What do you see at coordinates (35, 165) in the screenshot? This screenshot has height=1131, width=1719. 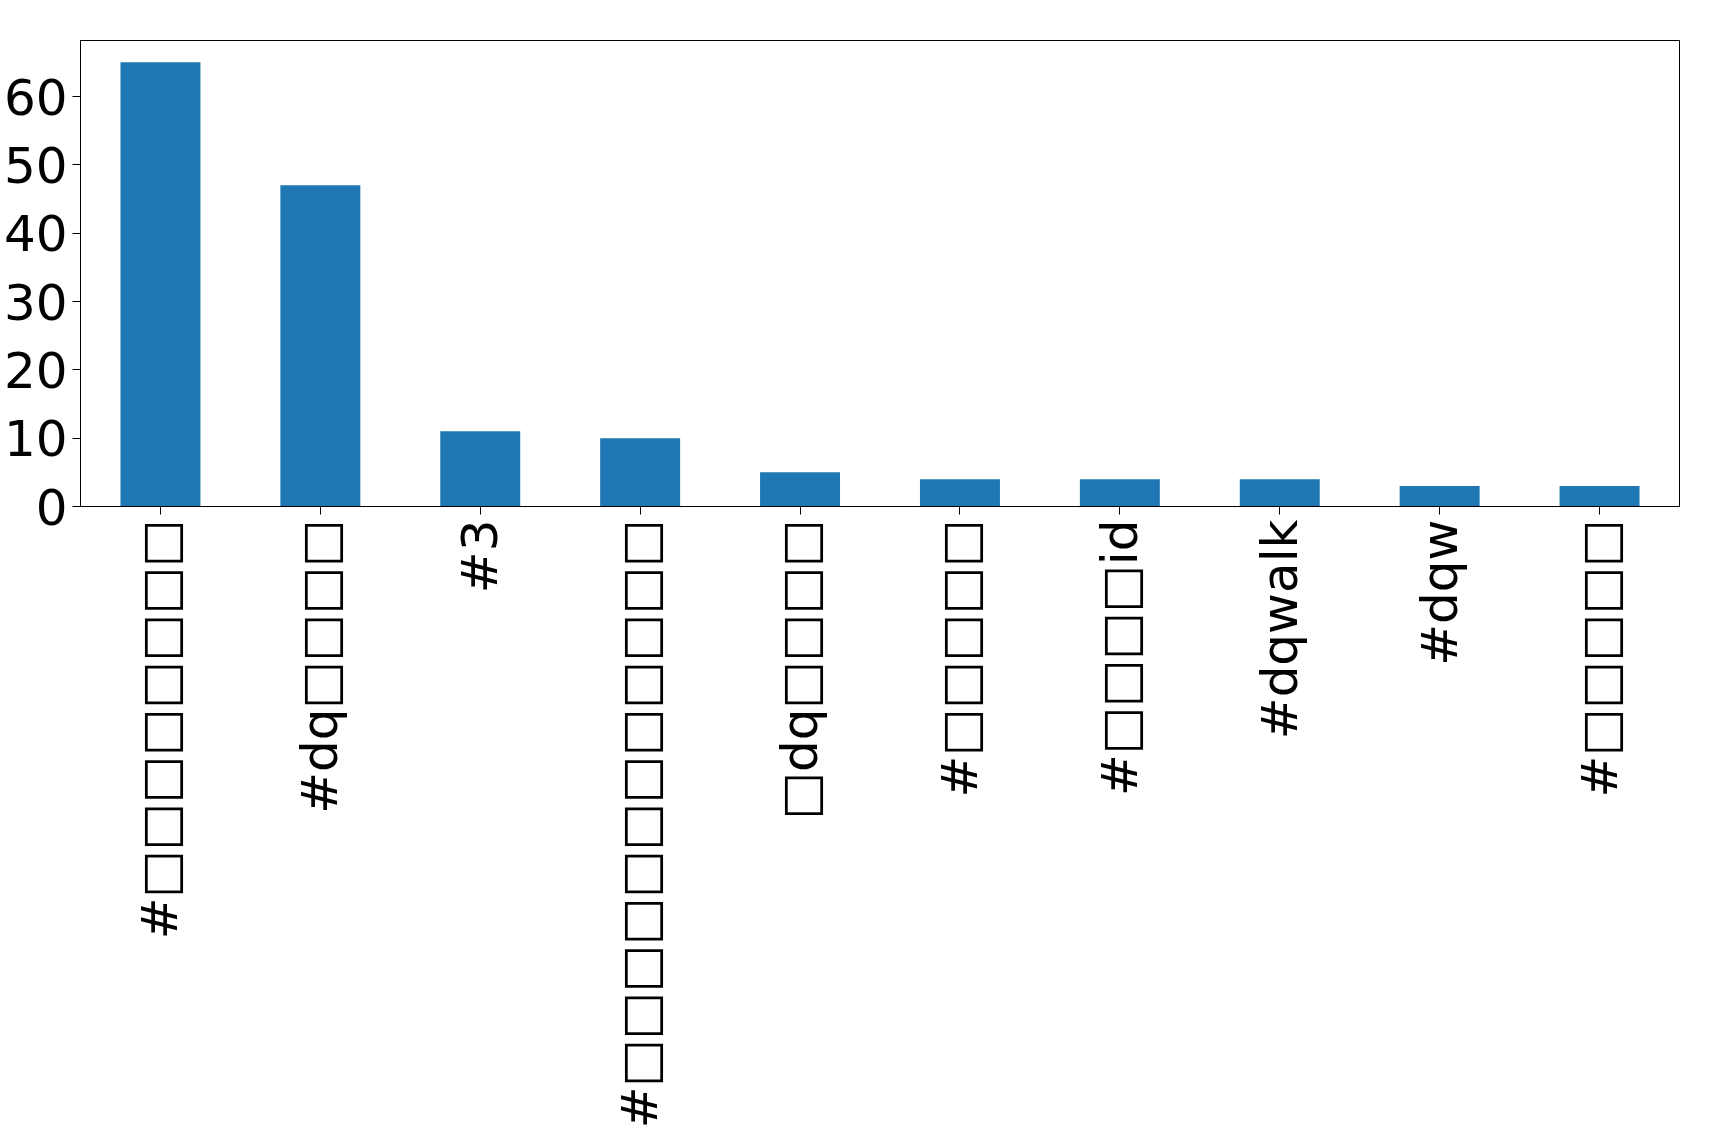 I see `y-tick-label: 50` at bounding box center [35, 165].